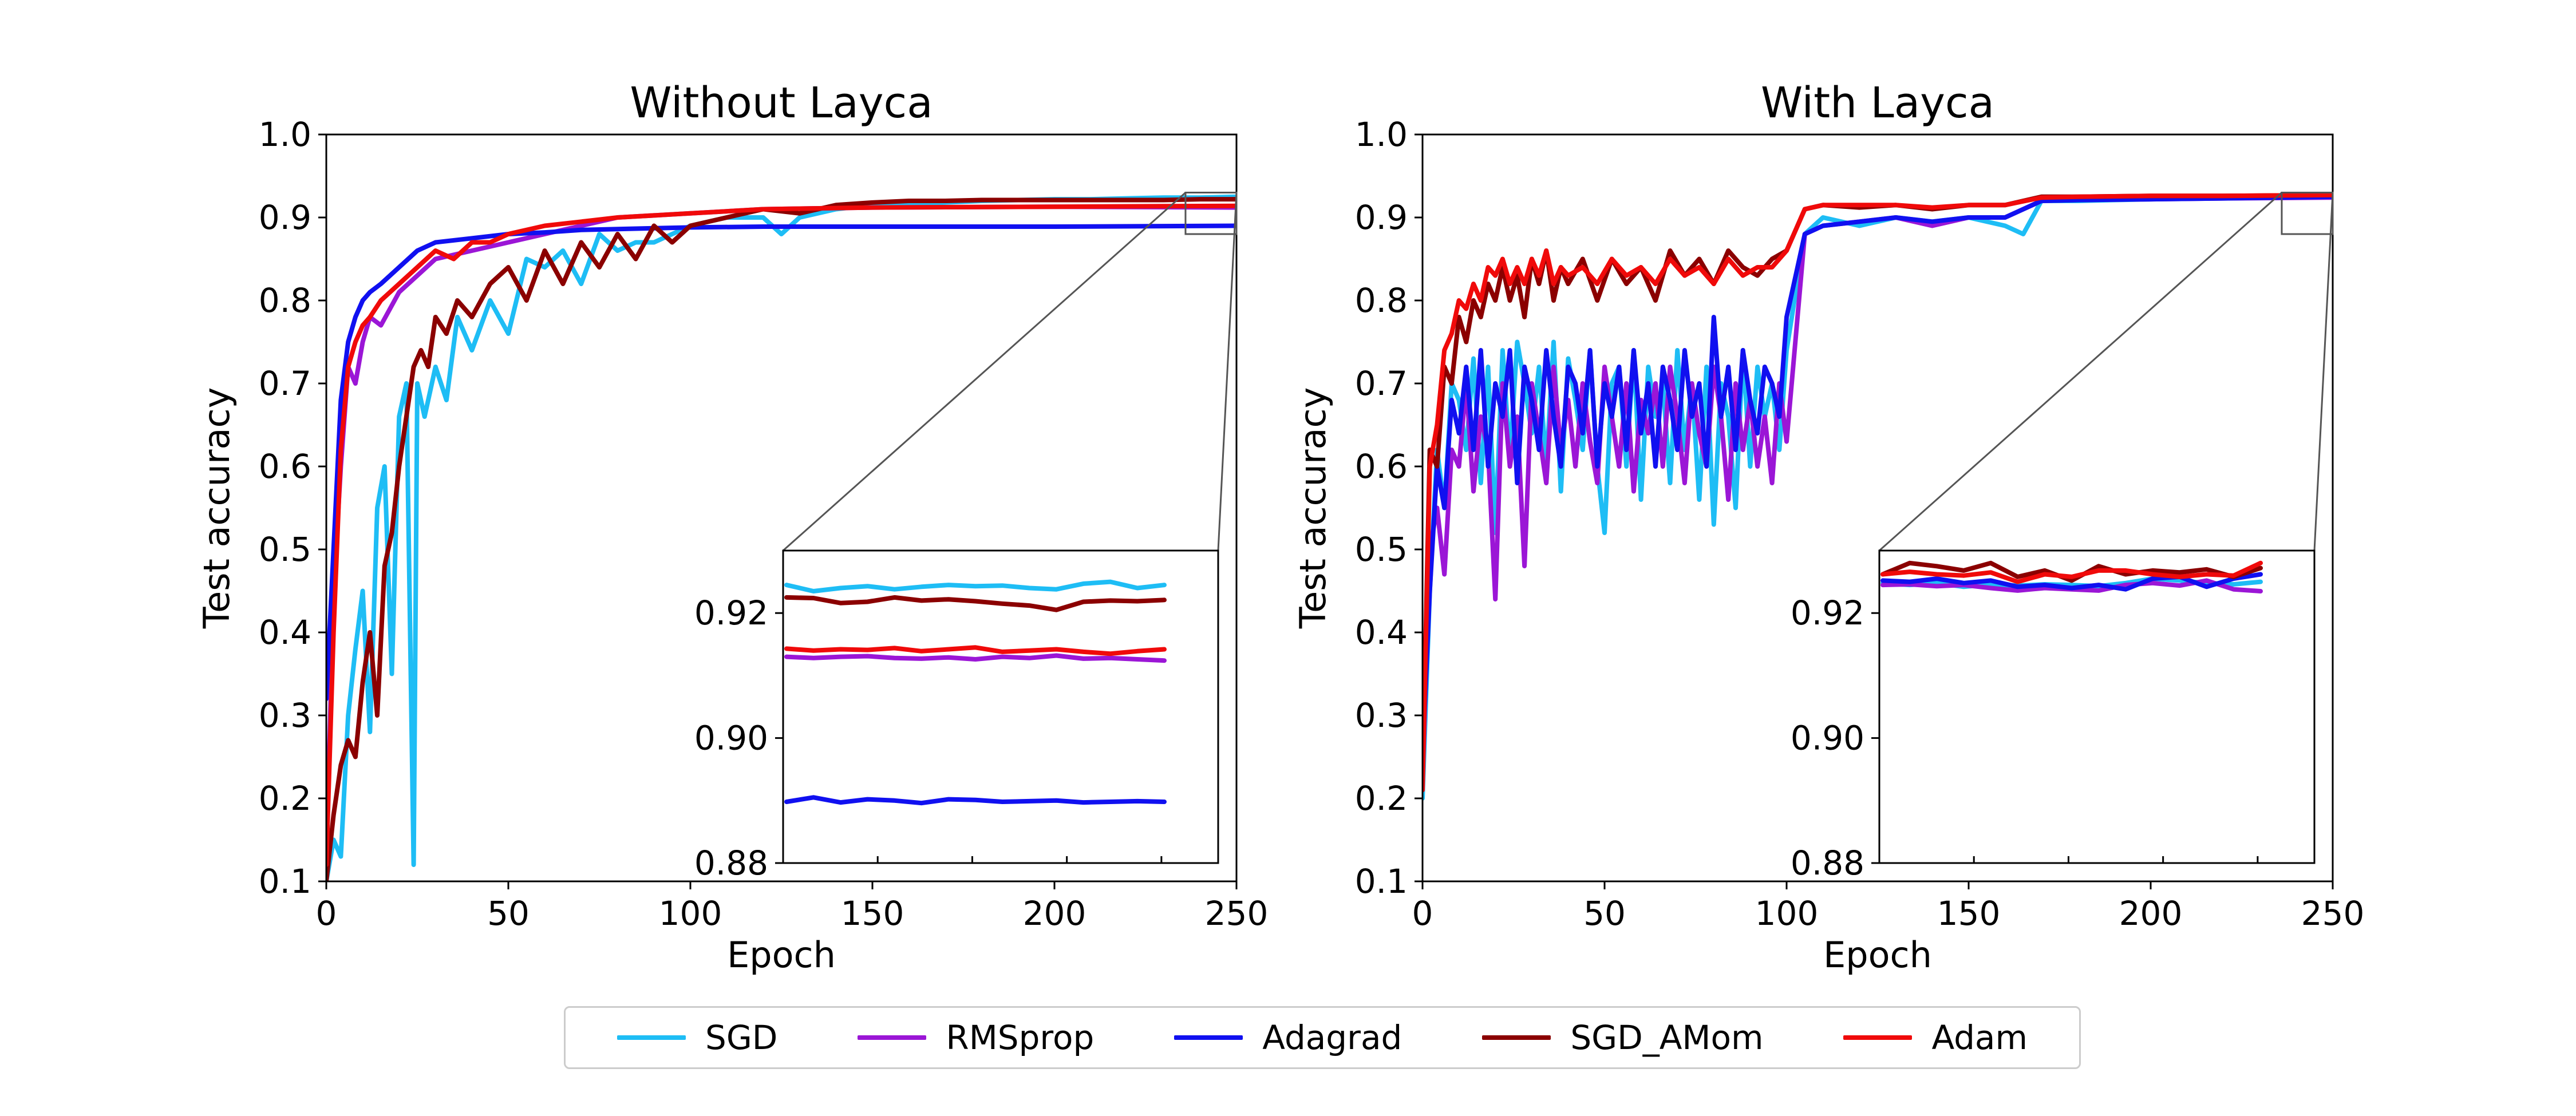 The width and height of the screenshot is (2576, 1116). Describe the element at coordinates (1877, 103) in the screenshot. I see `chart-title: With Layca` at that location.